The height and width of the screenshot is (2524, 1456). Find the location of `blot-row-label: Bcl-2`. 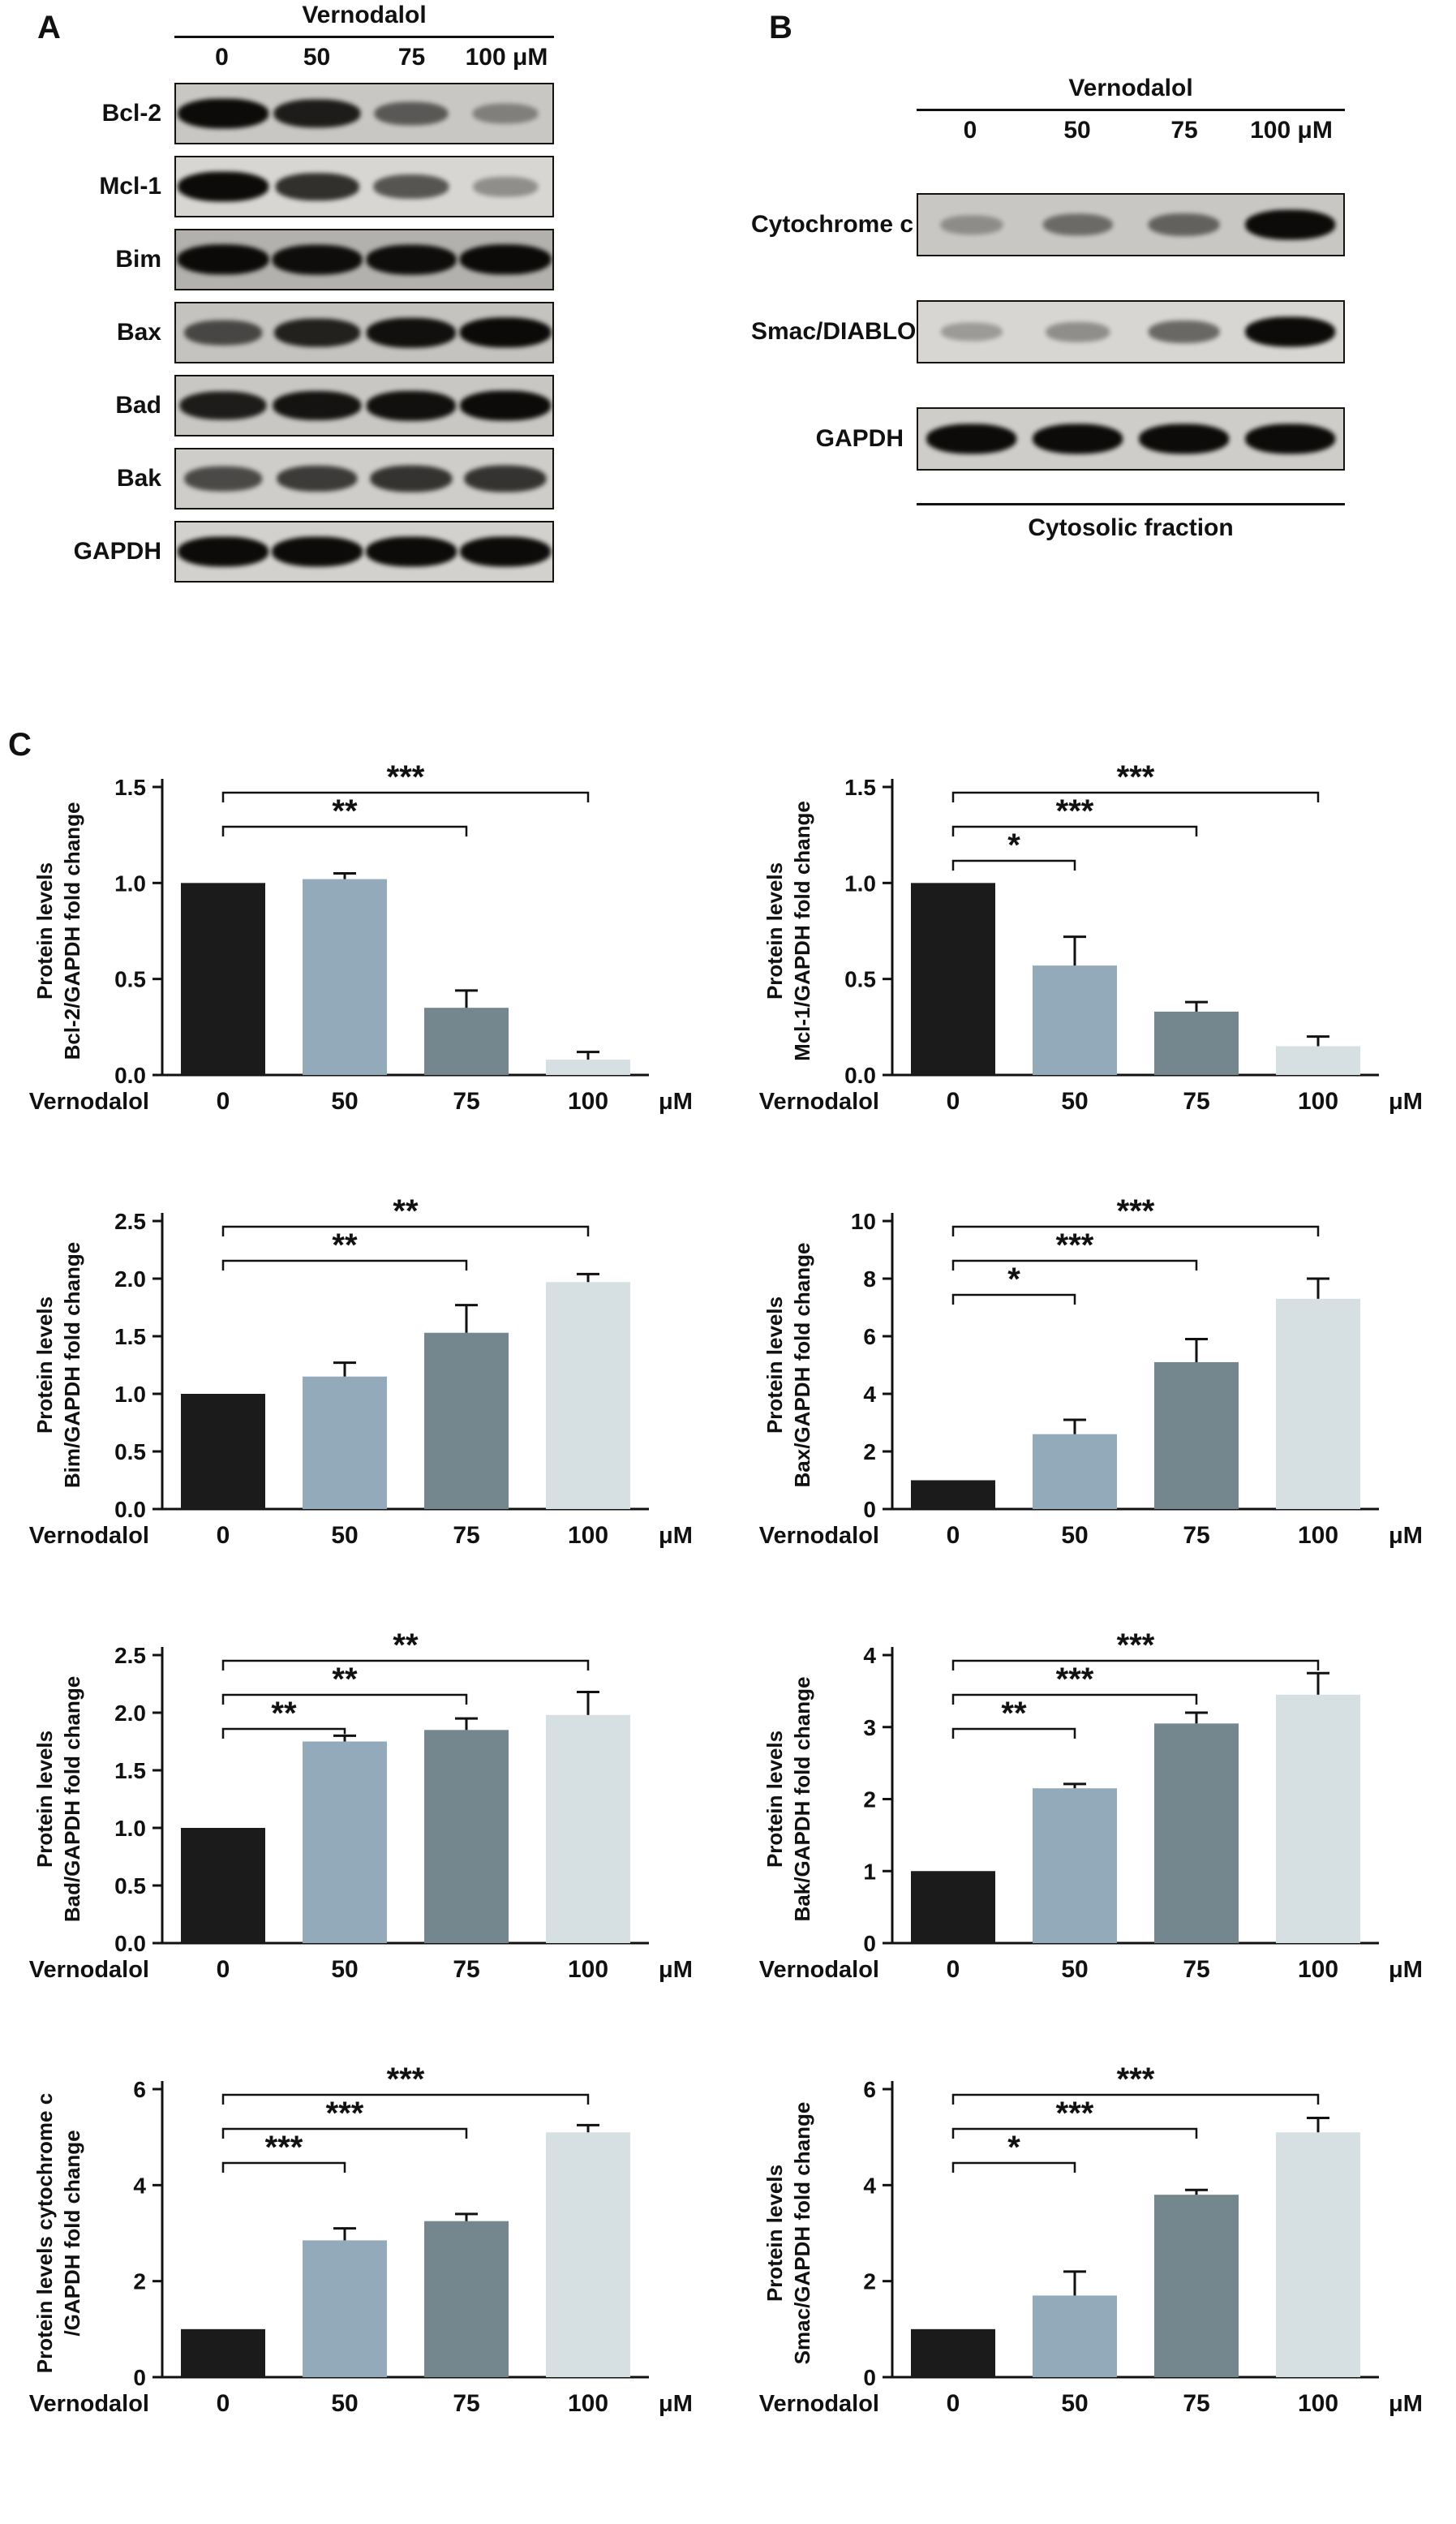

blot-row-label: Bcl-2 is located at coordinates (131, 114).